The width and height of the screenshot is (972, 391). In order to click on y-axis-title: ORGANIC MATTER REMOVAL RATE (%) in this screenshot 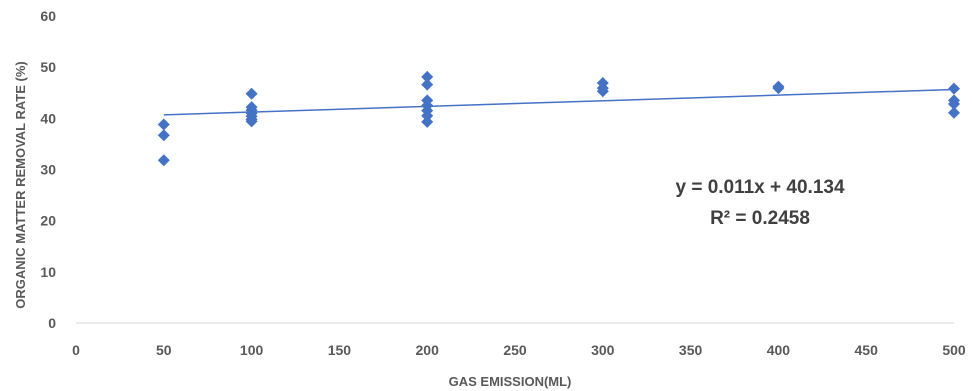, I will do `click(20, 184)`.